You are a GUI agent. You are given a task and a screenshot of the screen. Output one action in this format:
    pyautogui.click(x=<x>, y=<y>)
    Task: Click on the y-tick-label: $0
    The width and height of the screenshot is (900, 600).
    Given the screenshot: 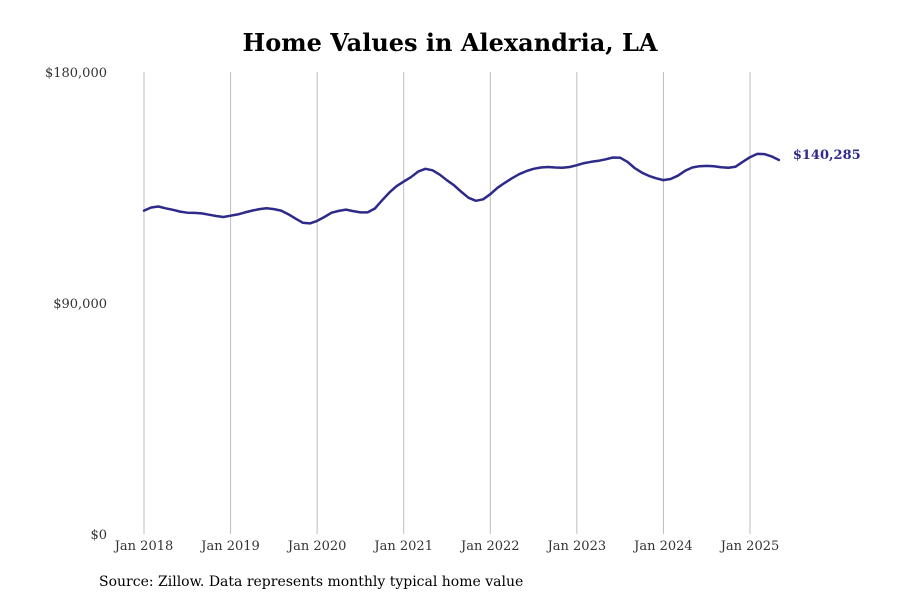 What is the action you would take?
    pyautogui.click(x=98, y=535)
    